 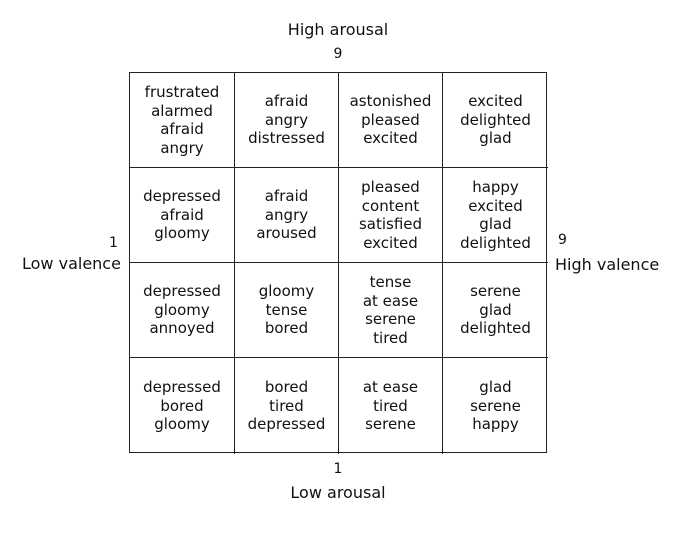 I want to click on right-axis-value: 9, so click(x=562, y=240).